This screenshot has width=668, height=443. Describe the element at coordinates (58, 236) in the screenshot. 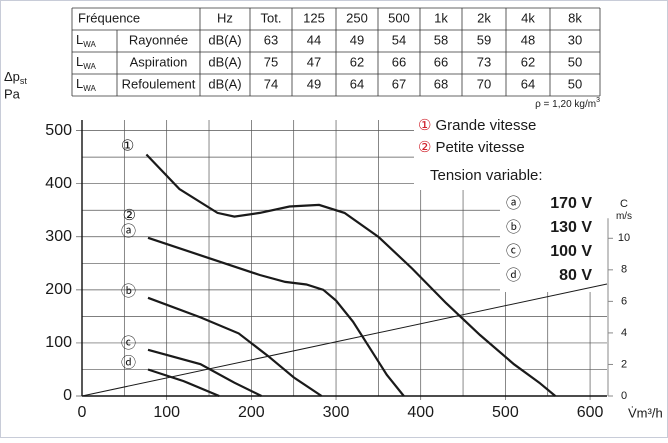

I see `y-tick-label: 300` at that location.